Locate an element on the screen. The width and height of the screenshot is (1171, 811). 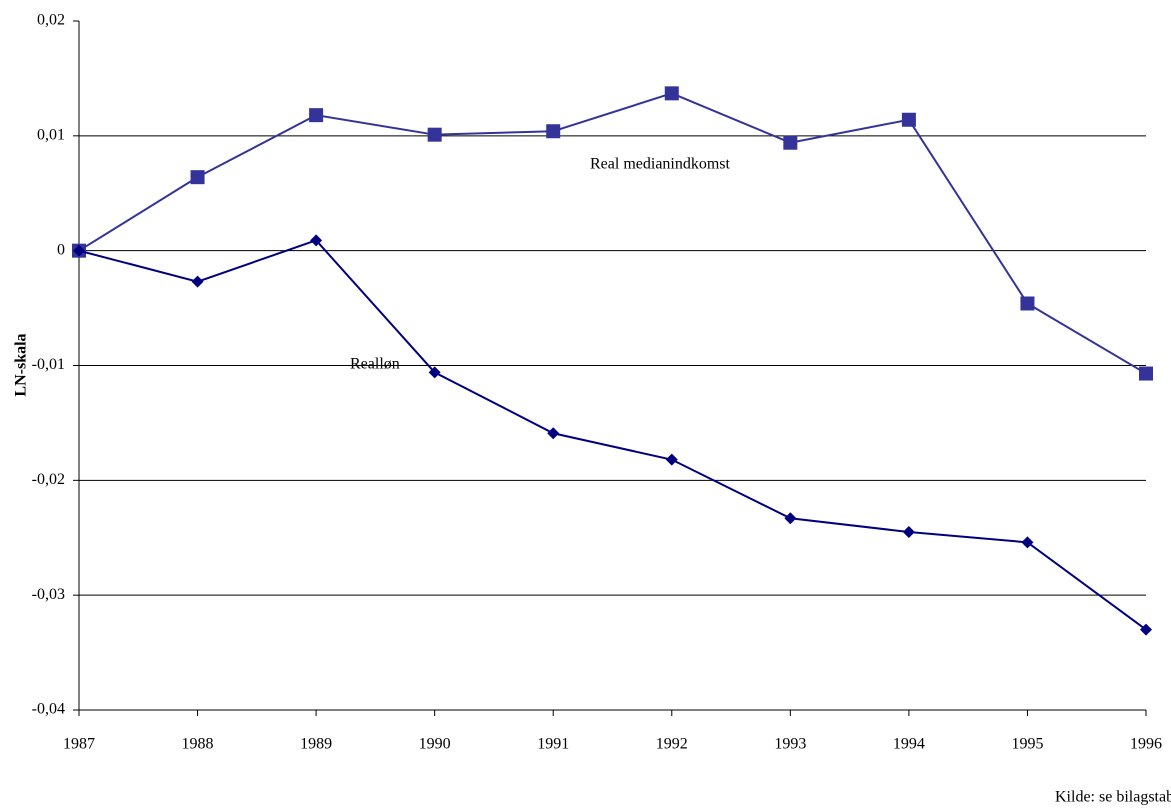
x-tick-label: 1987 is located at coordinates (79, 744).